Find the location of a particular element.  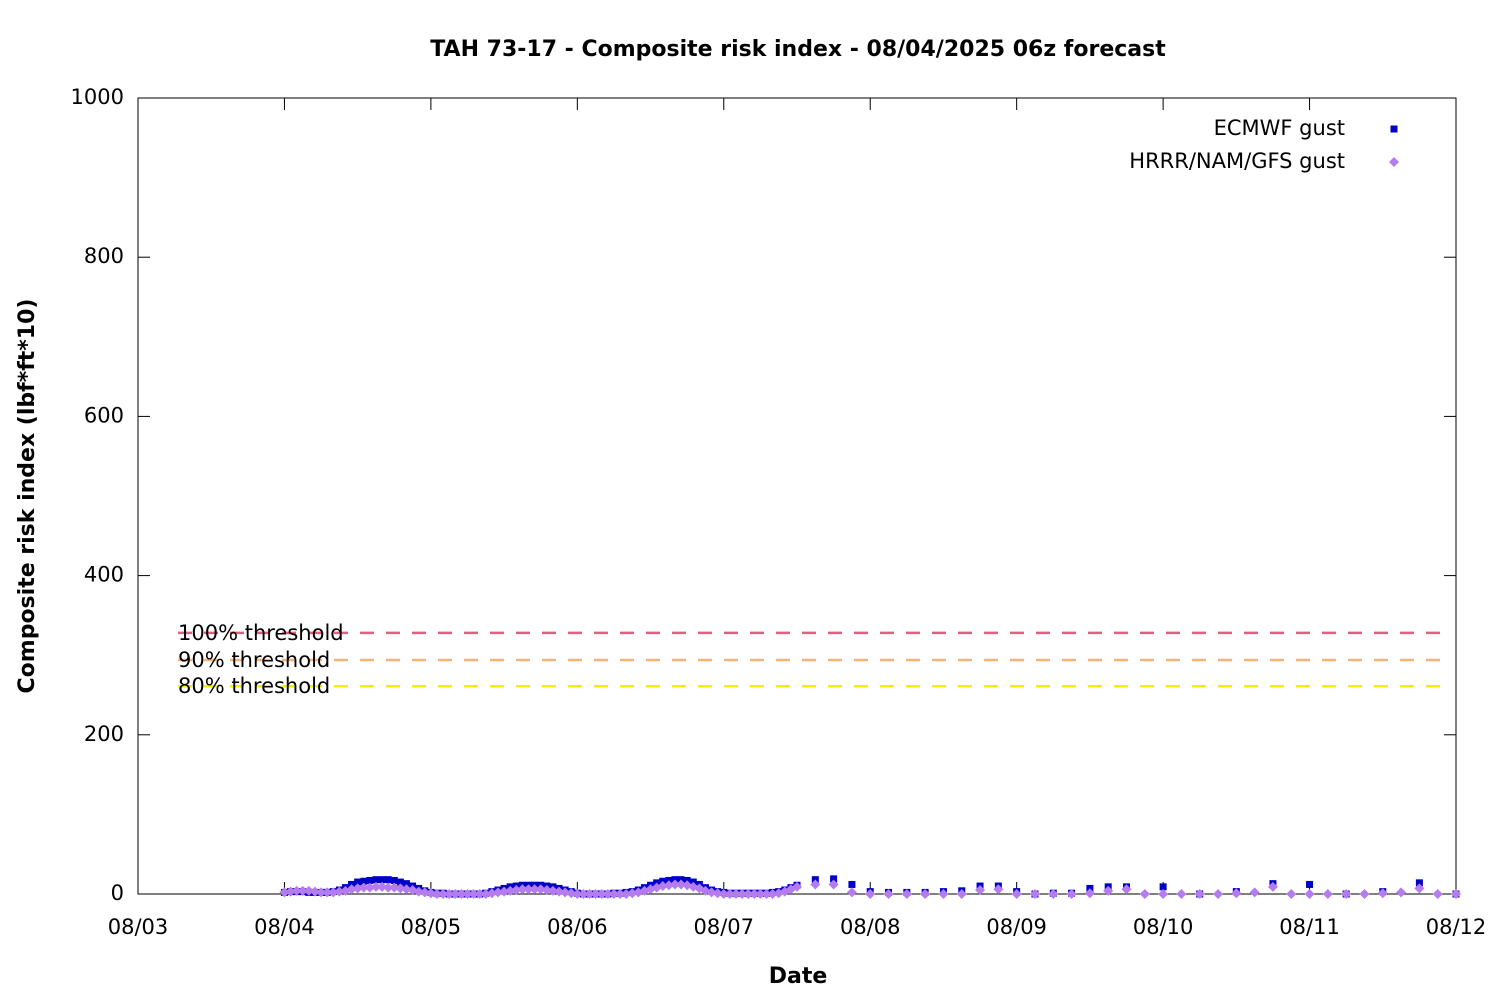

legend-label: ECMWF gust is located at coordinates (1279, 128).